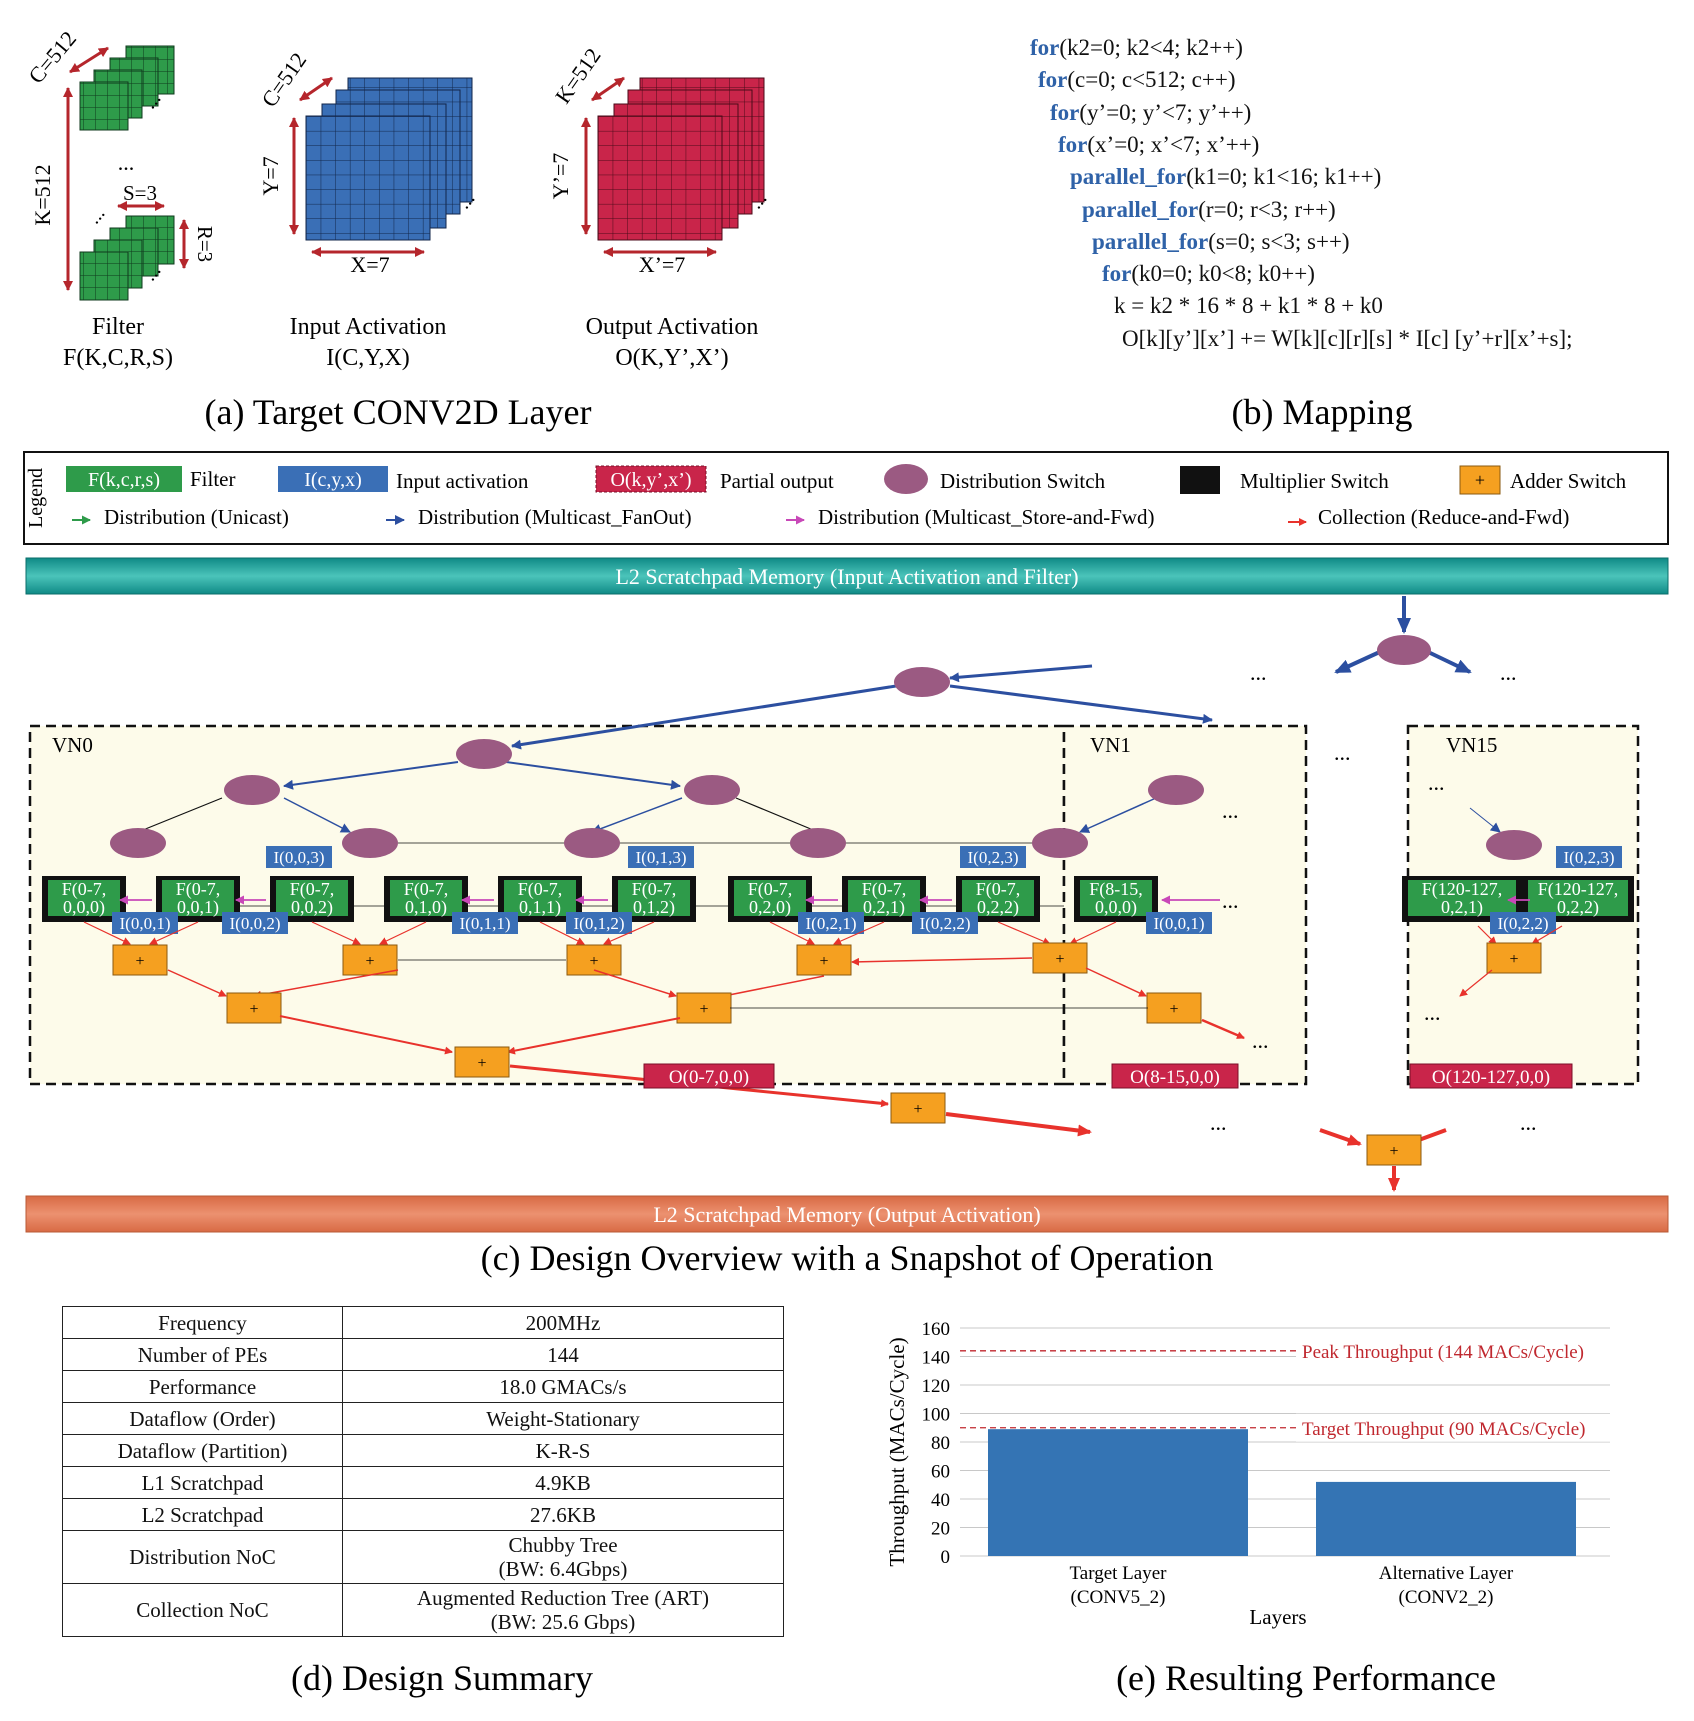 Image resolution: width=1694 pixels, height=1721 pixels. I want to click on legend-output-label: Partial output, so click(777, 481).